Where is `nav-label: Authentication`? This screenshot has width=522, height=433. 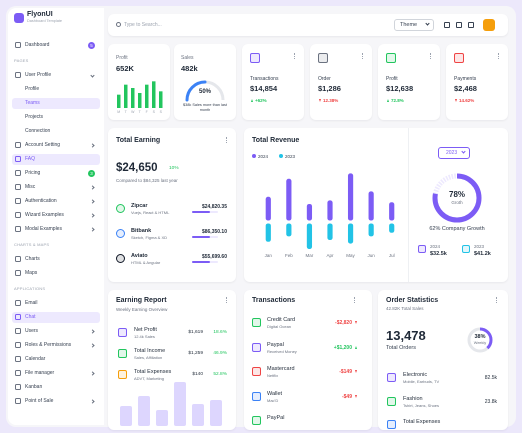
nav-label: Authentication is located at coordinates (41, 201).